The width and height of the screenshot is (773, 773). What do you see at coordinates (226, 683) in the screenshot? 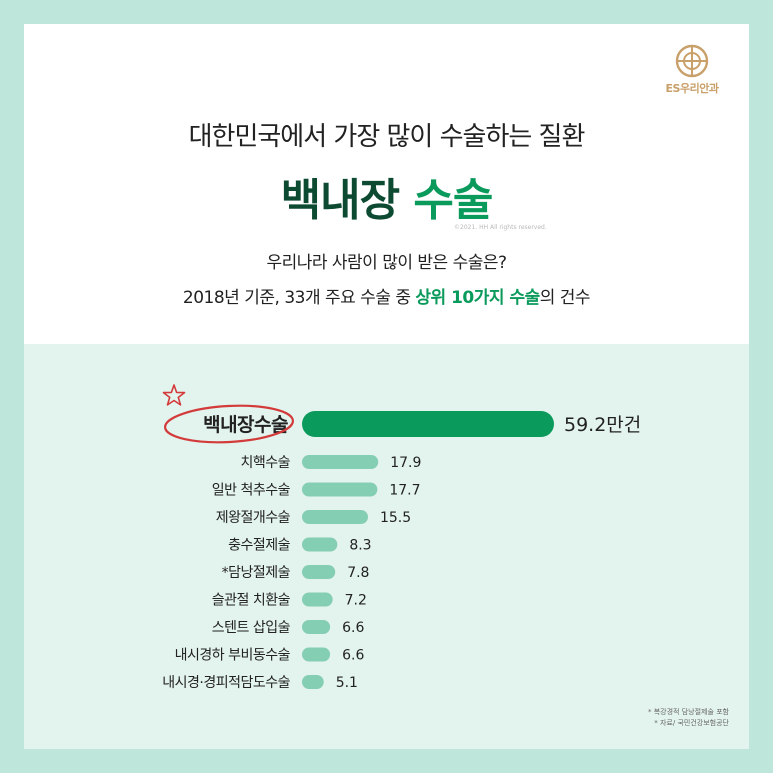
I see `category-label-9: 내시경·경피적담도수술` at bounding box center [226, 683].